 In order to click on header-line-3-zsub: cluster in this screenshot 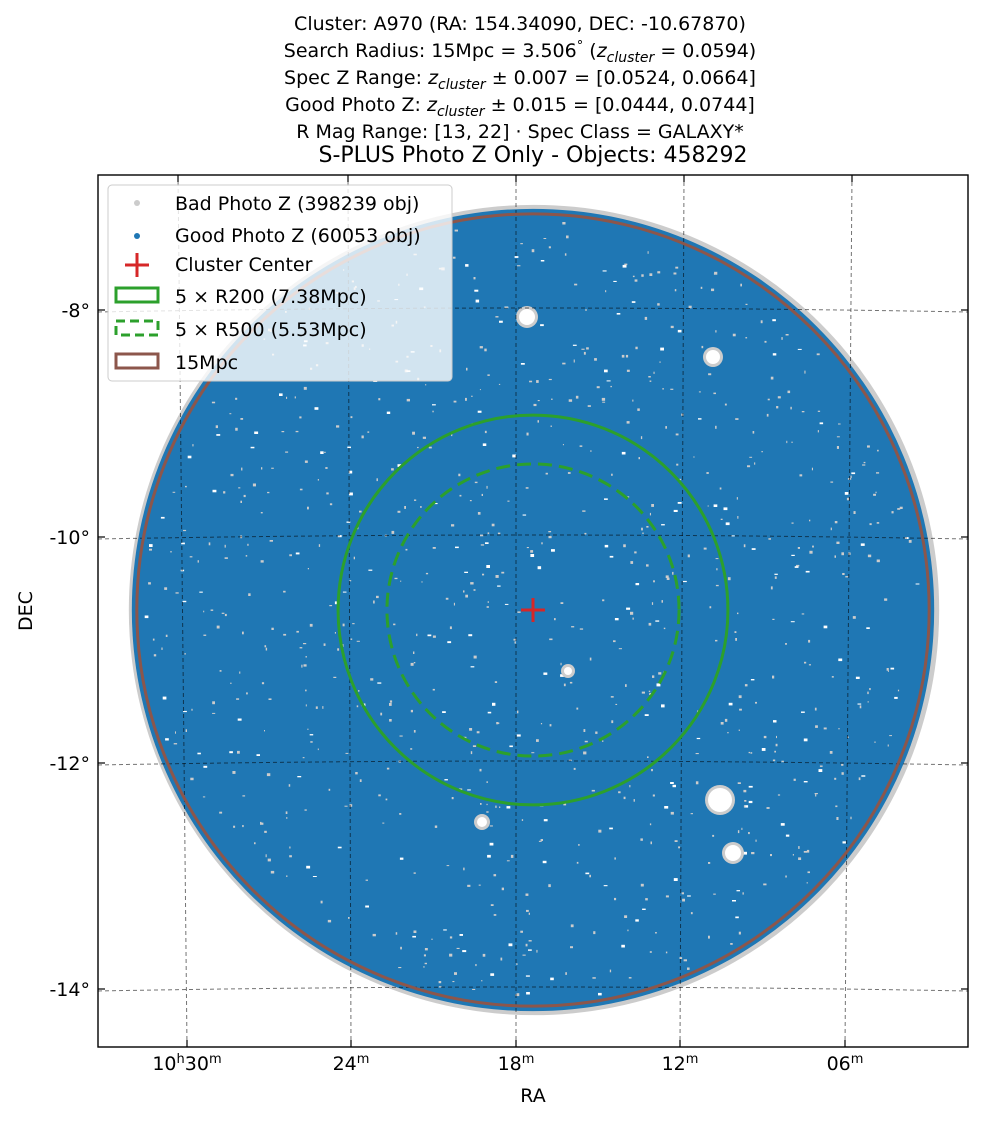, I will do `click(462, 85)`.